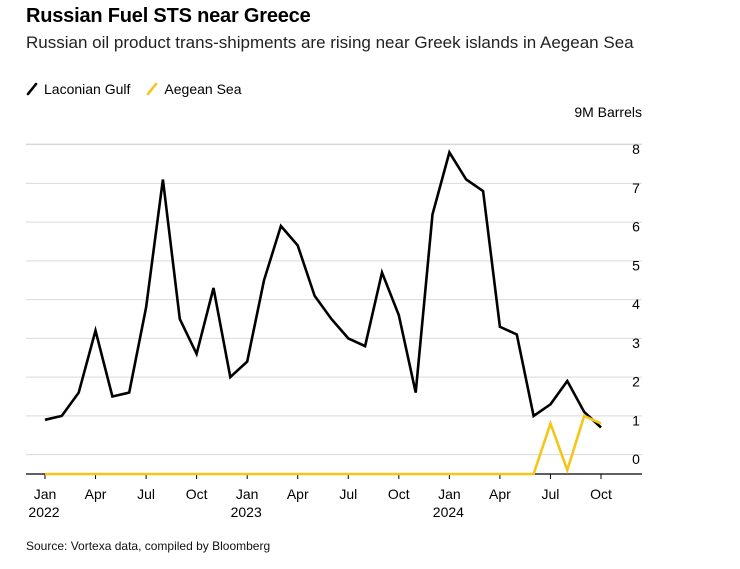  What do you see at coordinates (636, 343) in the screenshot?
I see `y-tick-label: 3` at bounding box center [636, 343].